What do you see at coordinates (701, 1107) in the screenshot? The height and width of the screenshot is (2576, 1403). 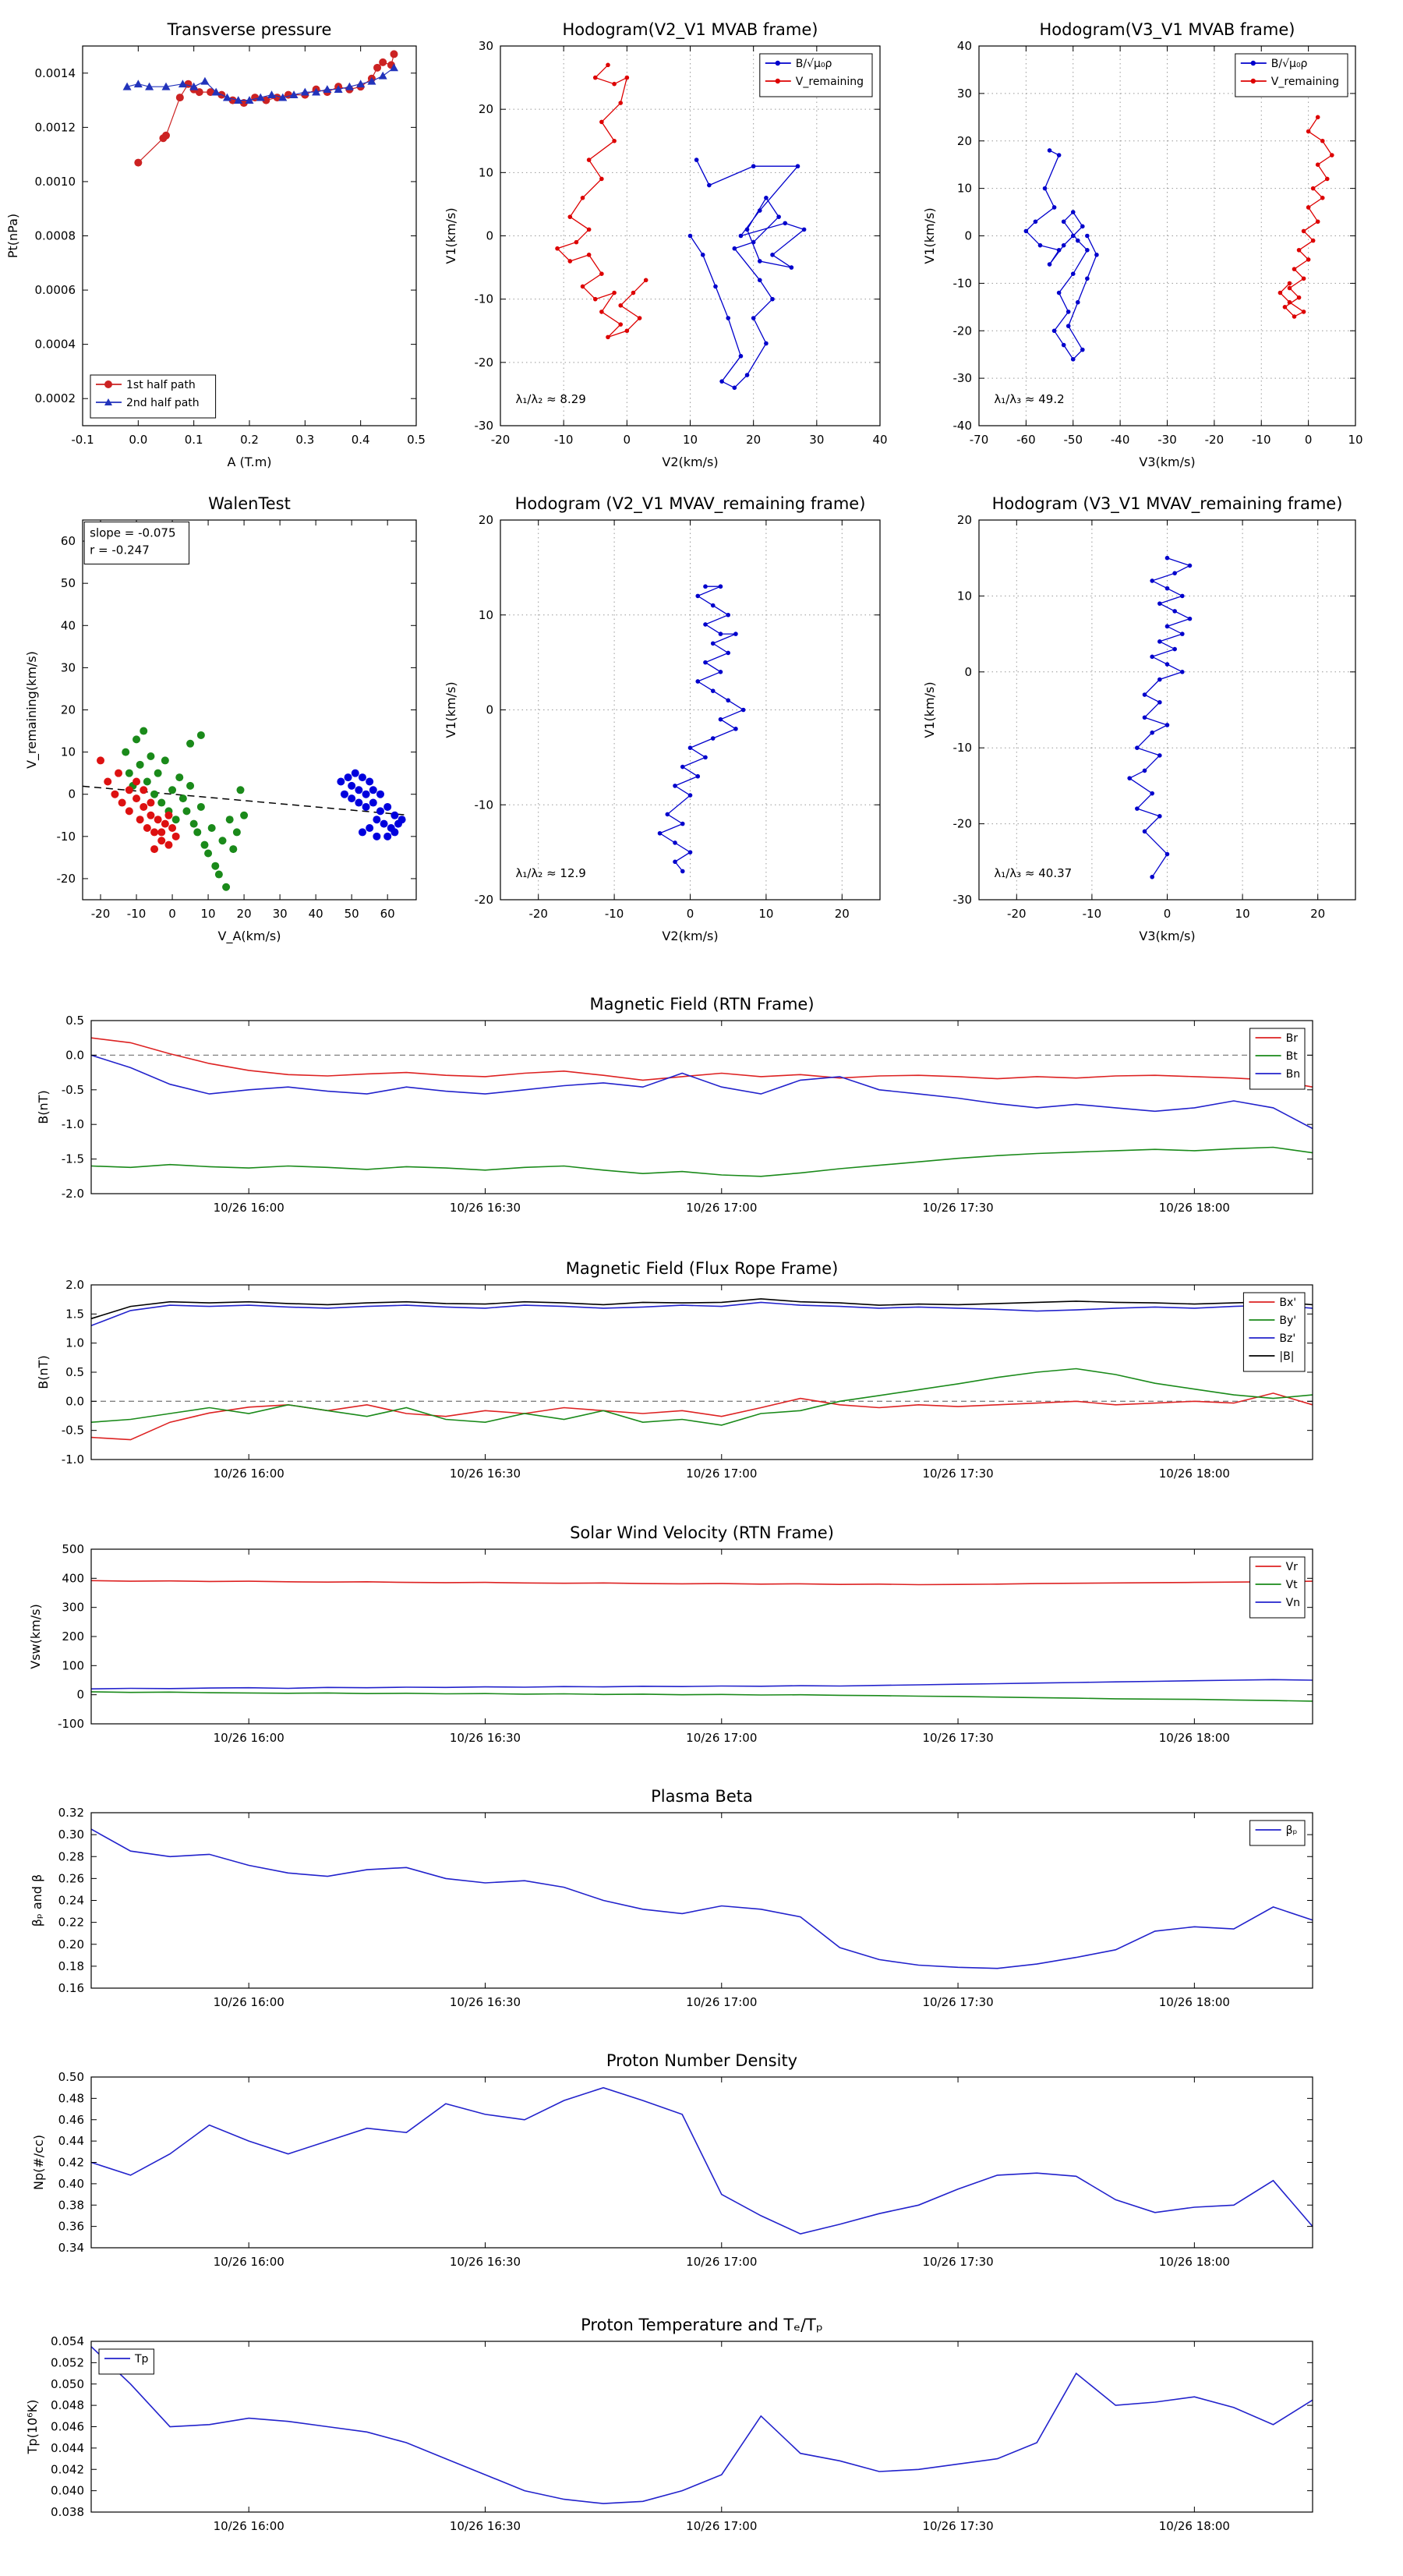 I see `axes-frame` at bounding box center [701, 1107].